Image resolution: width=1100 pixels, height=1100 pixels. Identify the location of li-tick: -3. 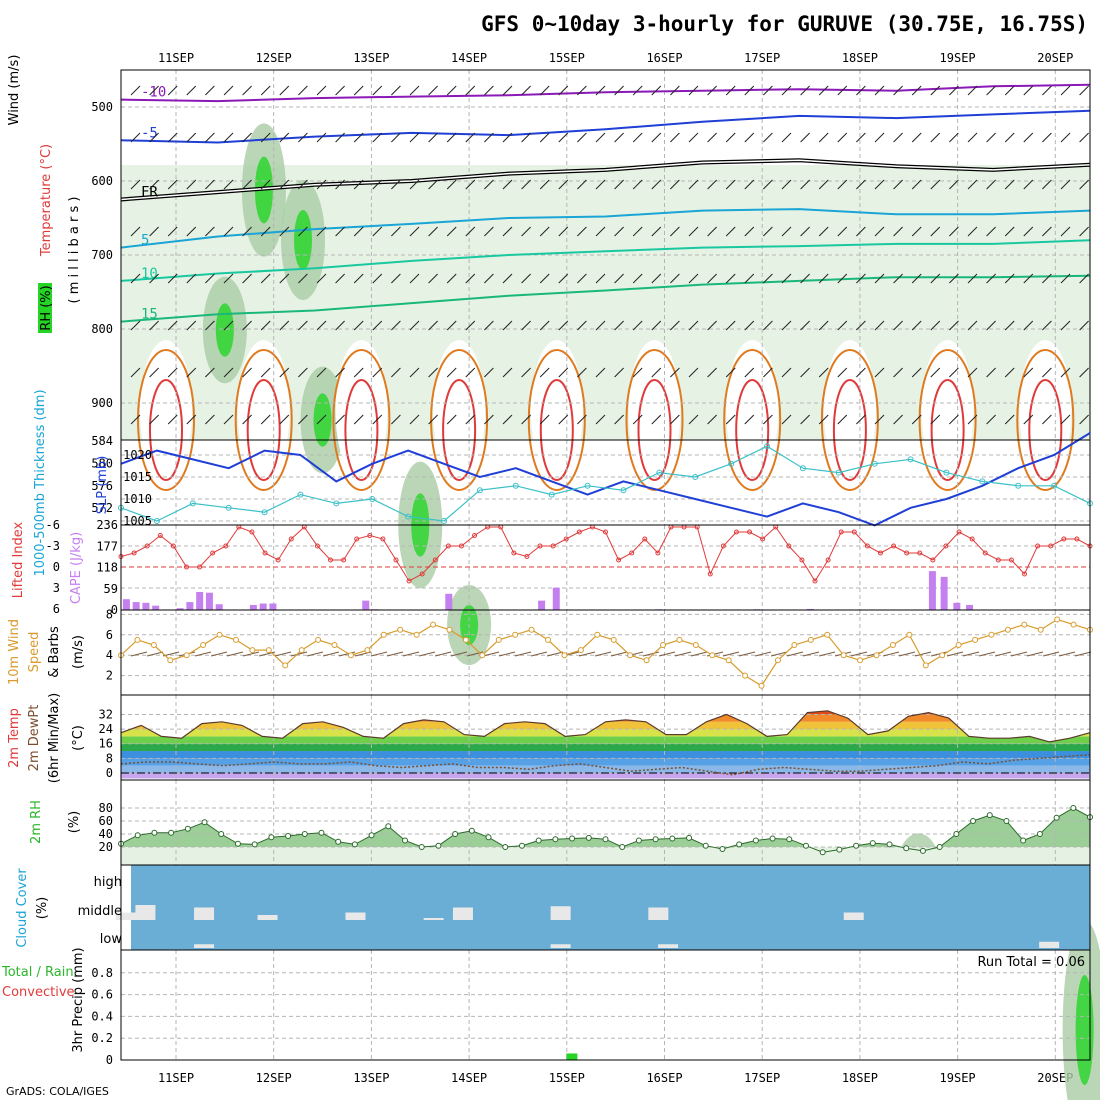
(53, 546).